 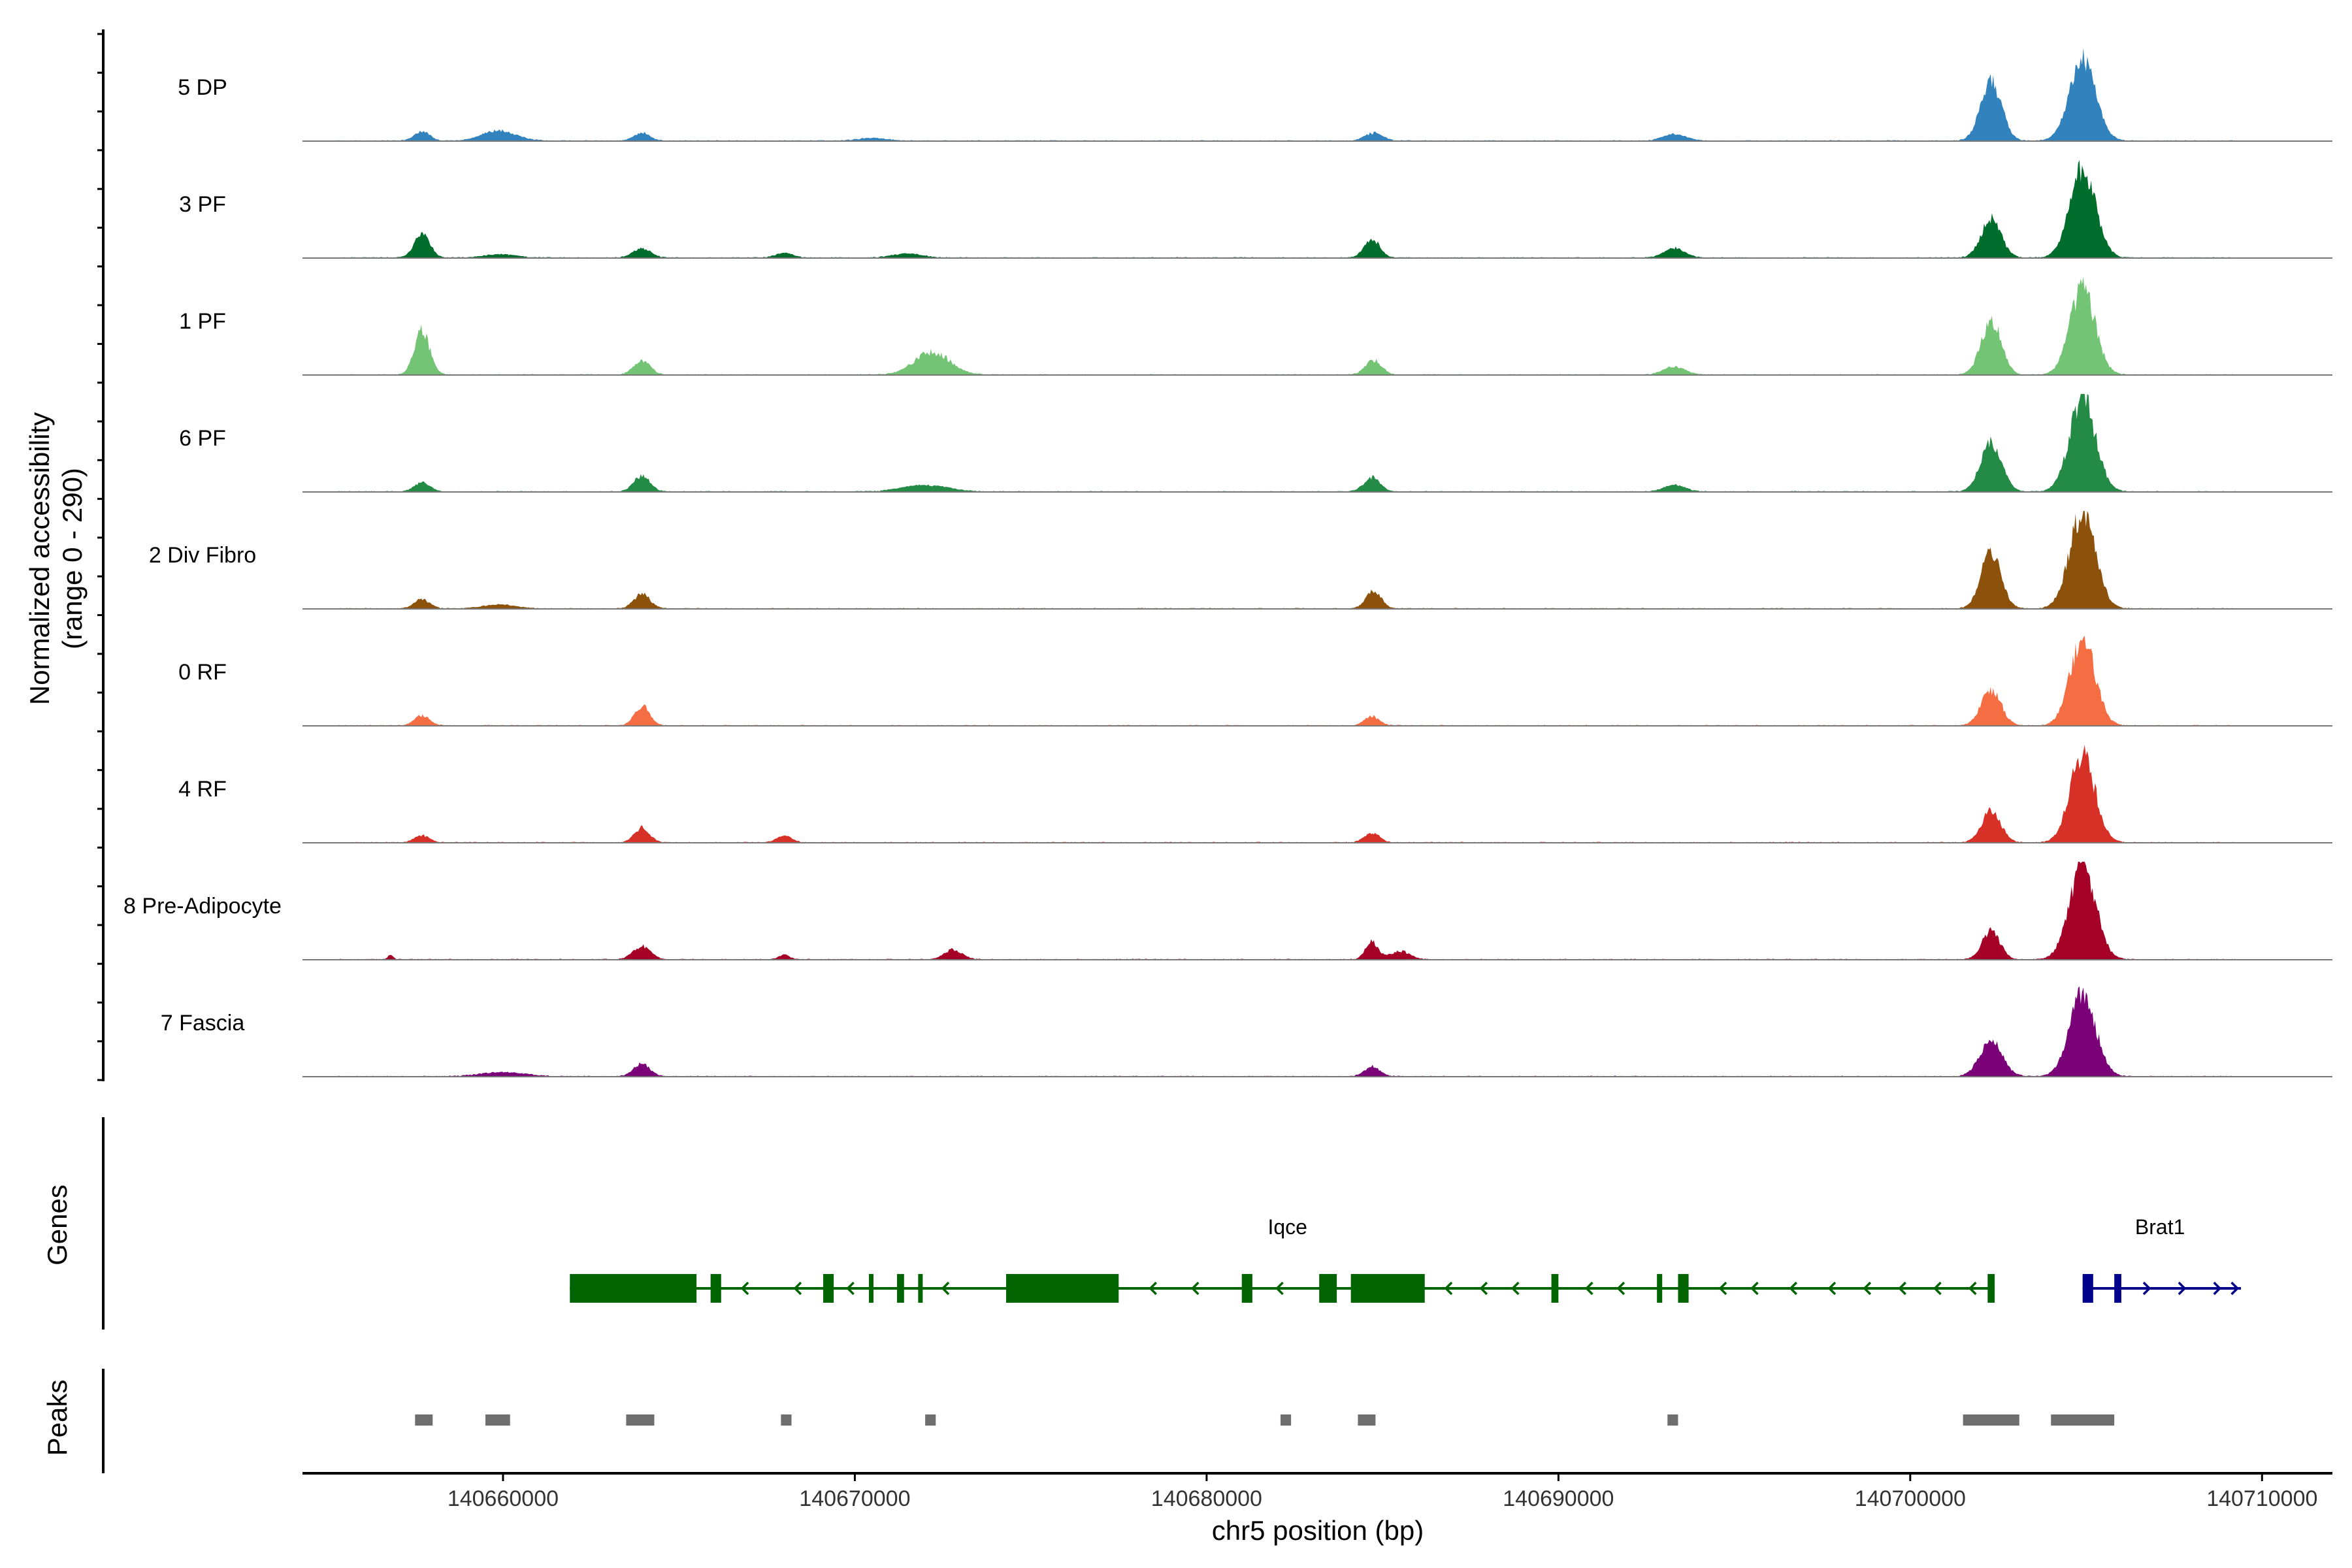 What do you see at coordinates (1910, 1498) in the screenshot?
I see `x-tick-label: 140700000` at bounding box center [1910, 1498].